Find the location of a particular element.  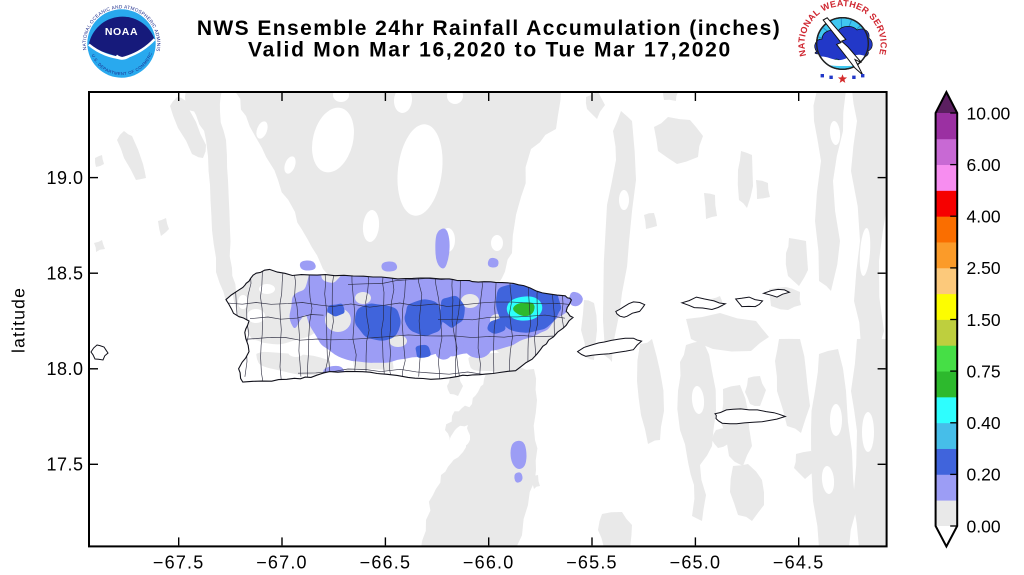

svg-text: 18.0 is located at coordinates (64, 369).